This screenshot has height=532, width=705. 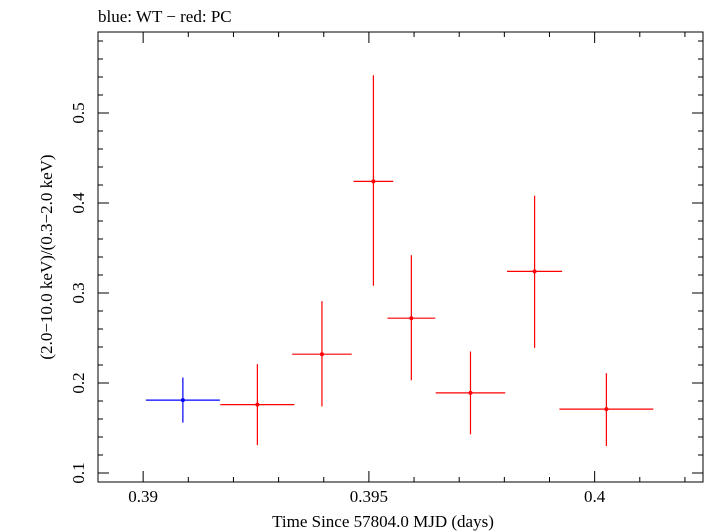 I want to click on x-tick-label: 0.4, so click(x=595, y=496).